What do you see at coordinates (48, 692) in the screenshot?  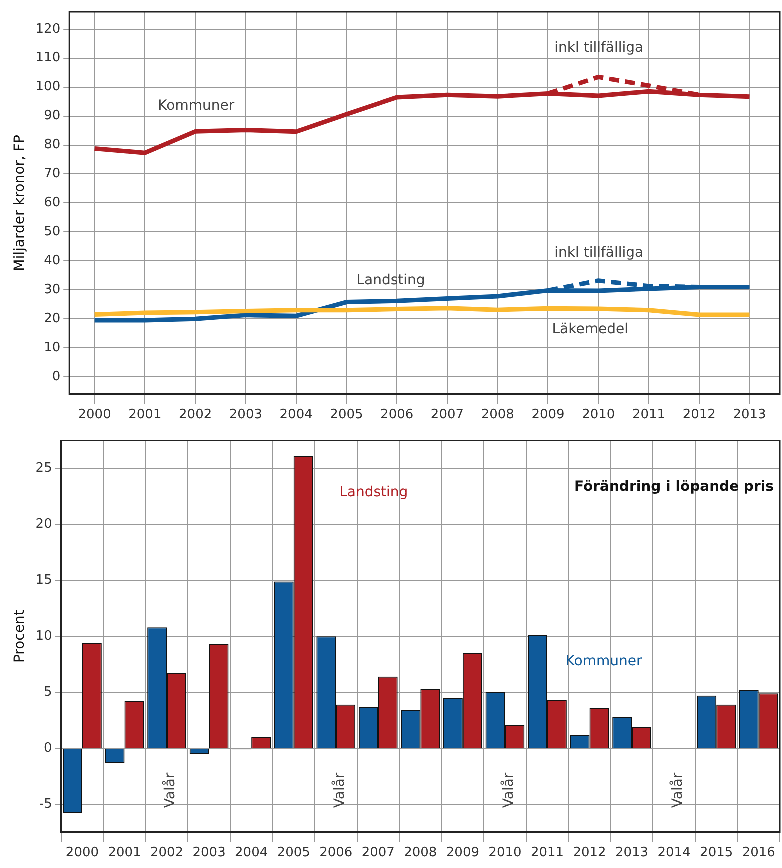 I see `y-tick-label: 5` at bounding box center [48, 692].